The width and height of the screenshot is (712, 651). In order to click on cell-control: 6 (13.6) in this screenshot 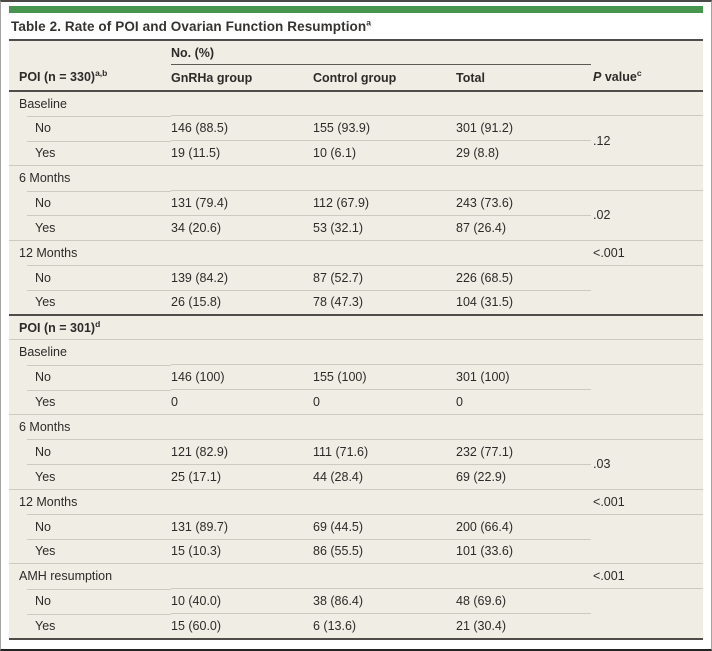, I will do `click(384, 626)`.